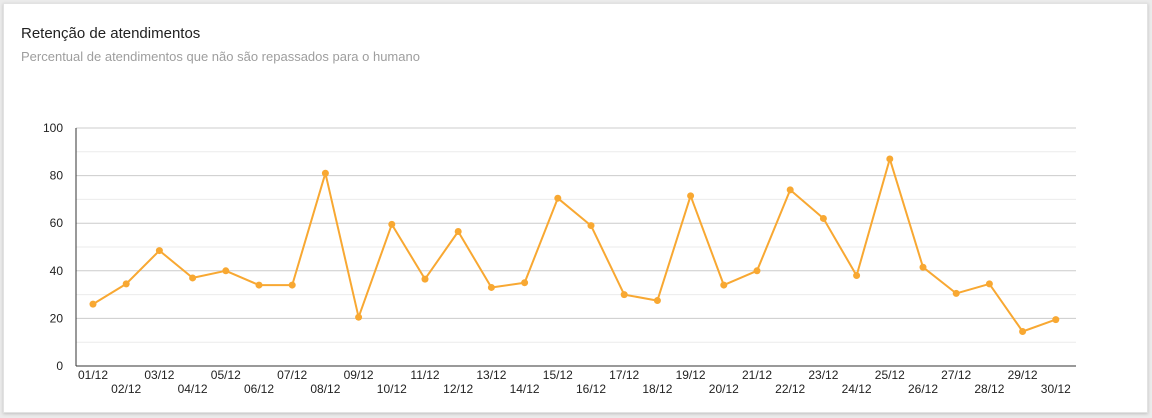 The image size is (1152, 418). Describe the element at coordinates (790, 389) in the screenshot. I see `x-tick-label: 22/12` at that location.